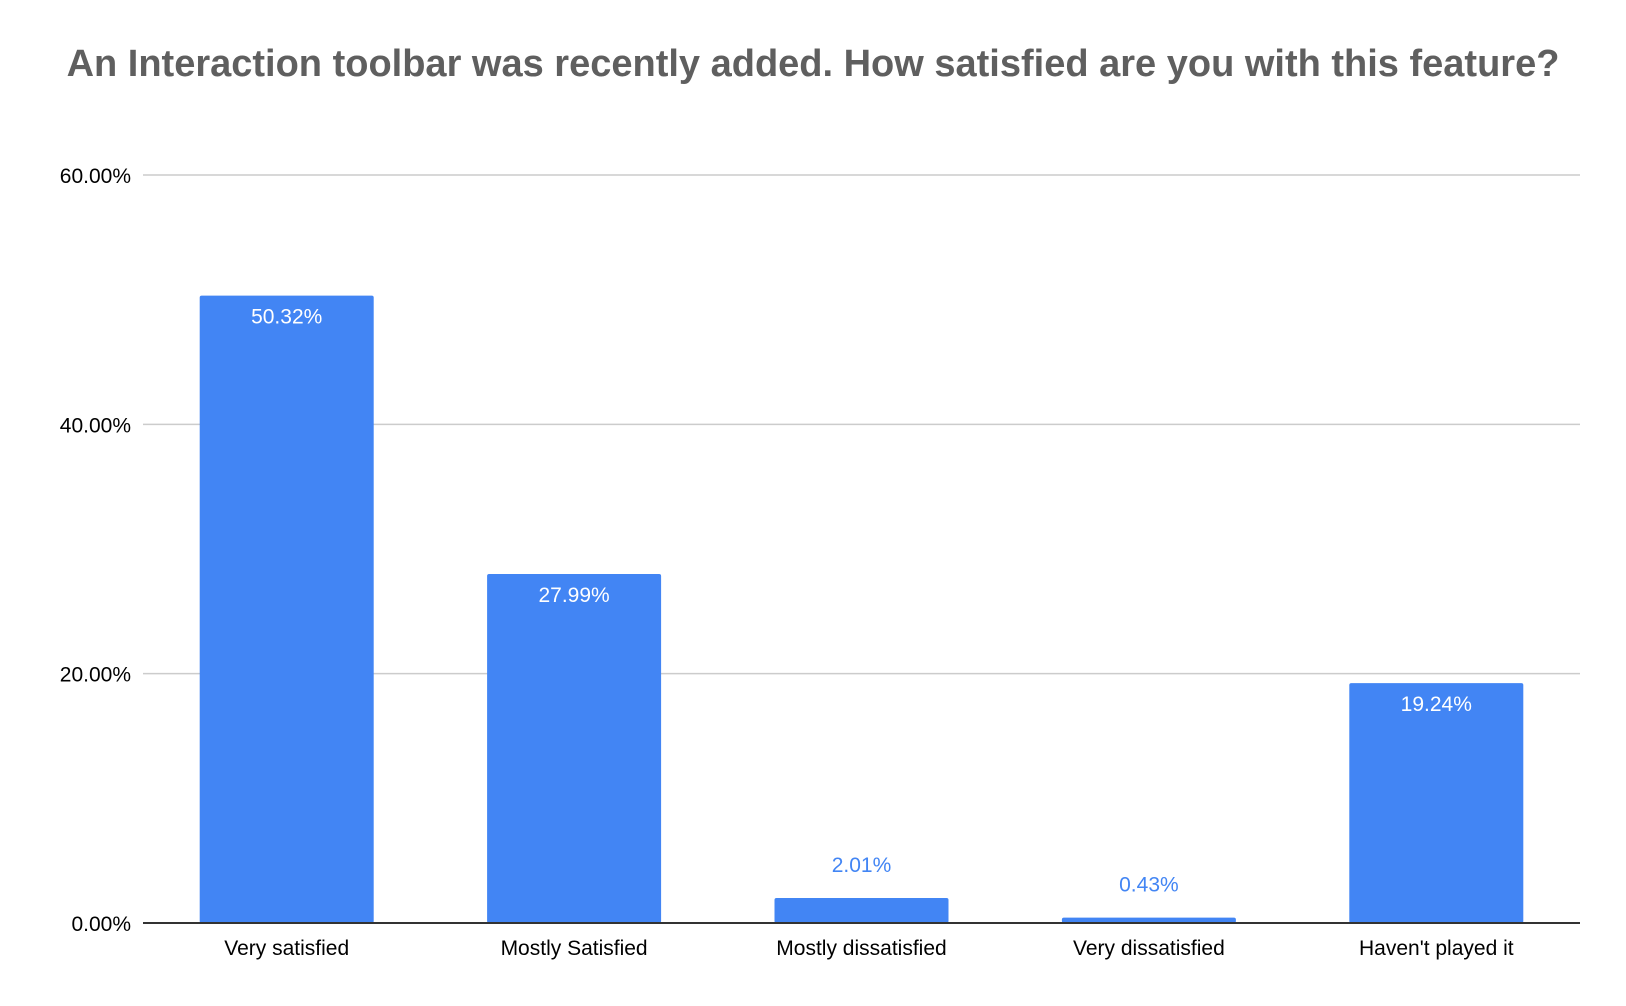 This screenshot has height=1006, width=1626. What do you see at coordinates (95, 675) in the screenshot?
I see `y-tick-label: 20.00%` at bounding box center [95, 675].